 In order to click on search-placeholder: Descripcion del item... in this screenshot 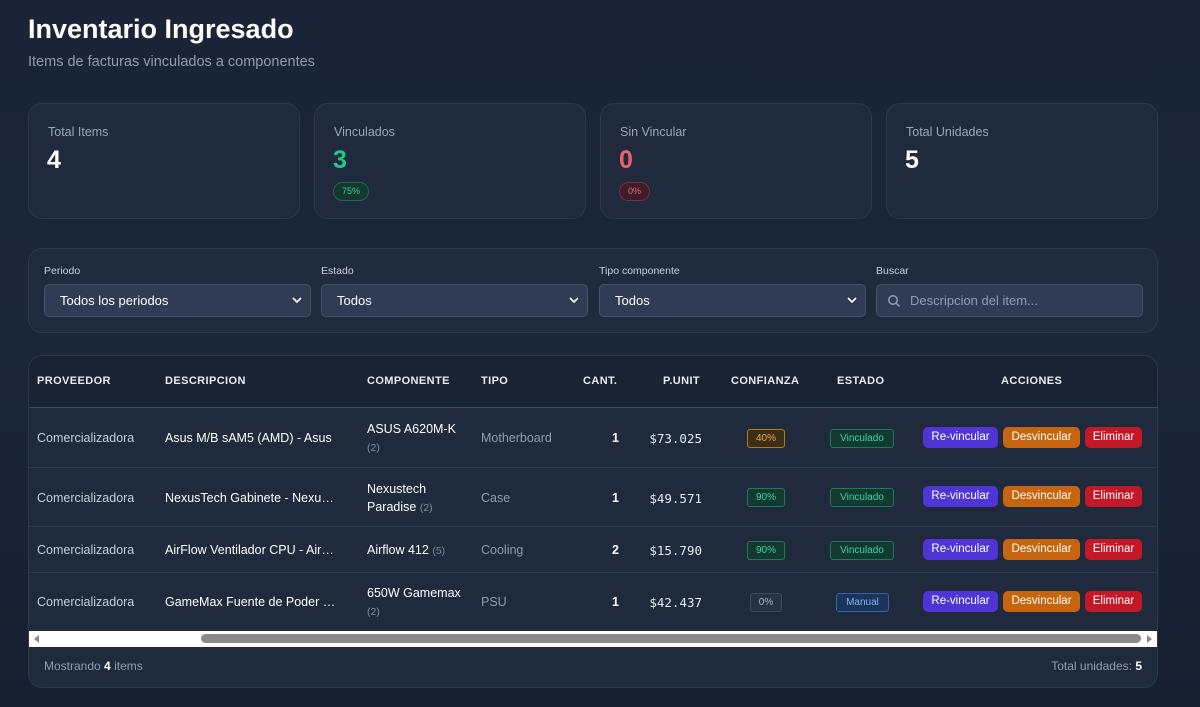, I will do `click(974, 300)`.